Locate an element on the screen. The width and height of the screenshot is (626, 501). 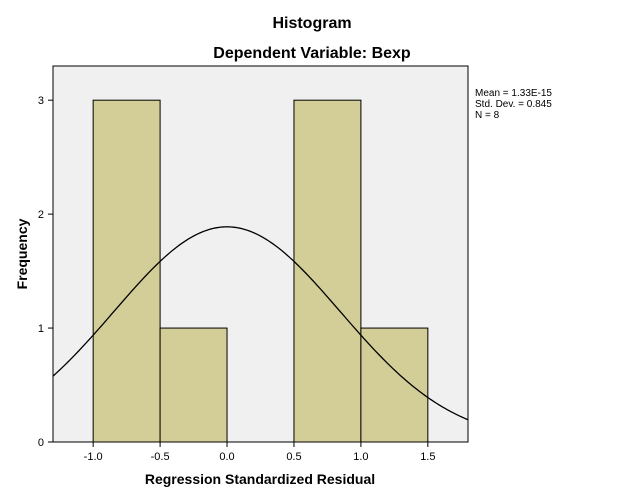
x-tick-label: 0.0 is located at coordinates (226, 457).